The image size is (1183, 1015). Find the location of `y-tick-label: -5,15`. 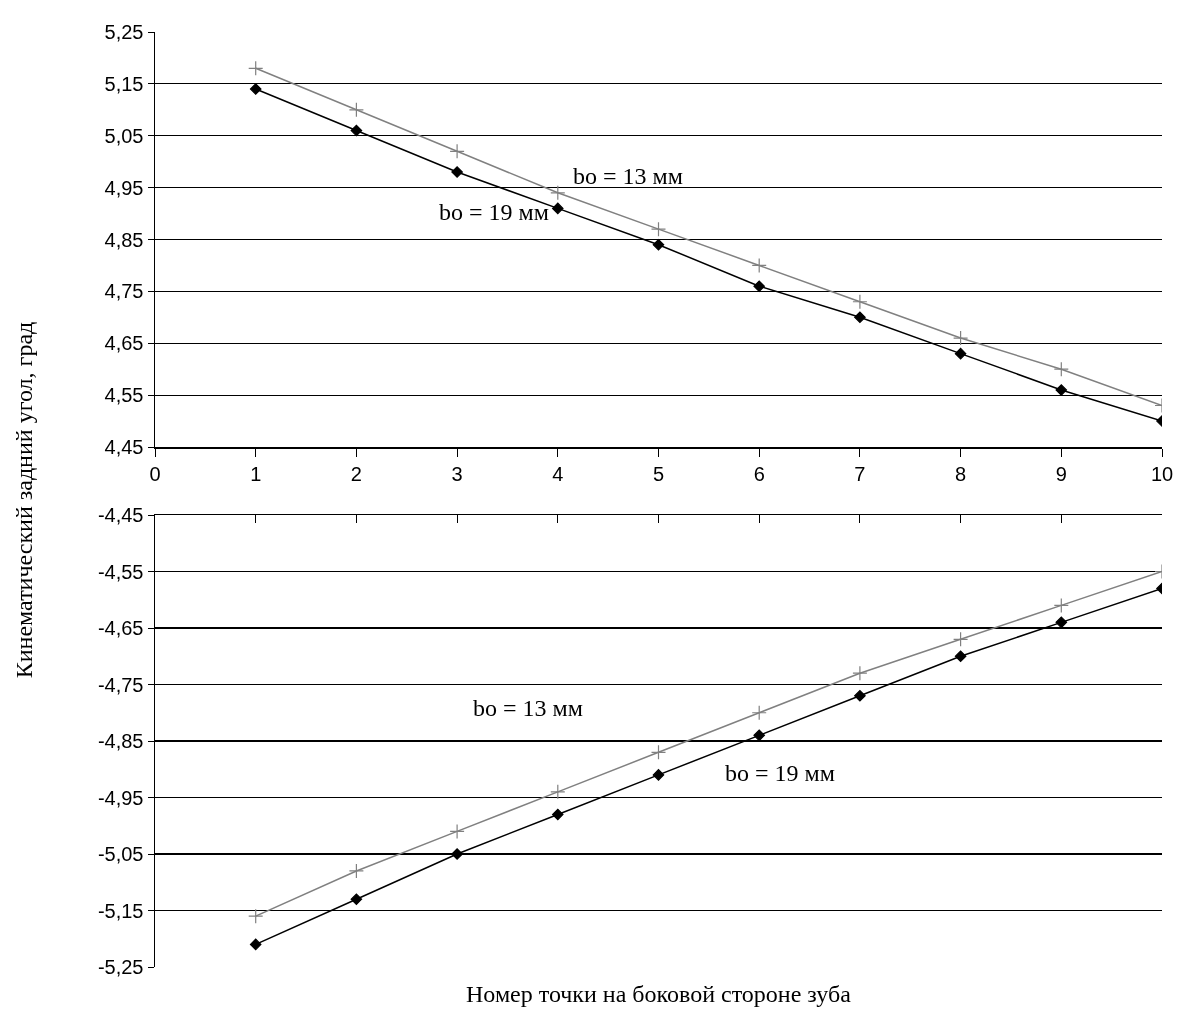

y-tick-label: -5,15 is located at coordinates (120, 910).